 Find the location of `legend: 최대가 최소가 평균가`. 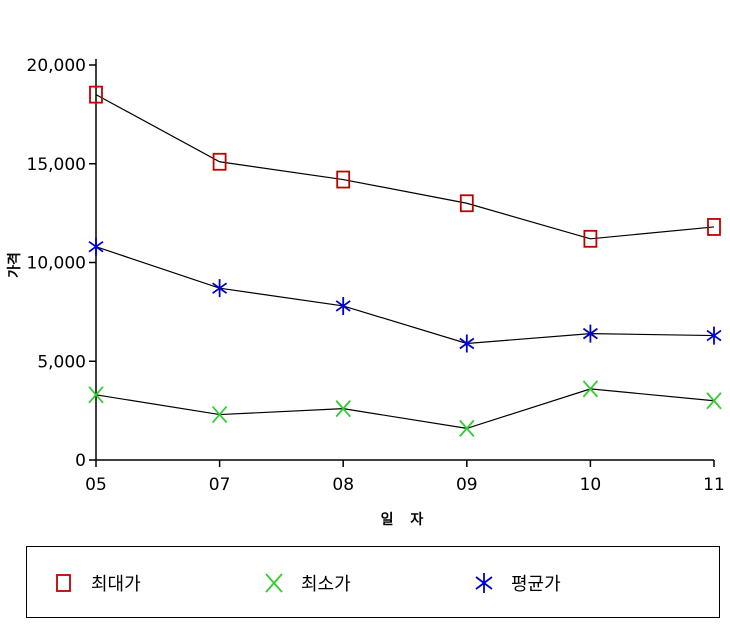

legend: 최대가 최소가 평균가 is located at coordinates (373, 582).